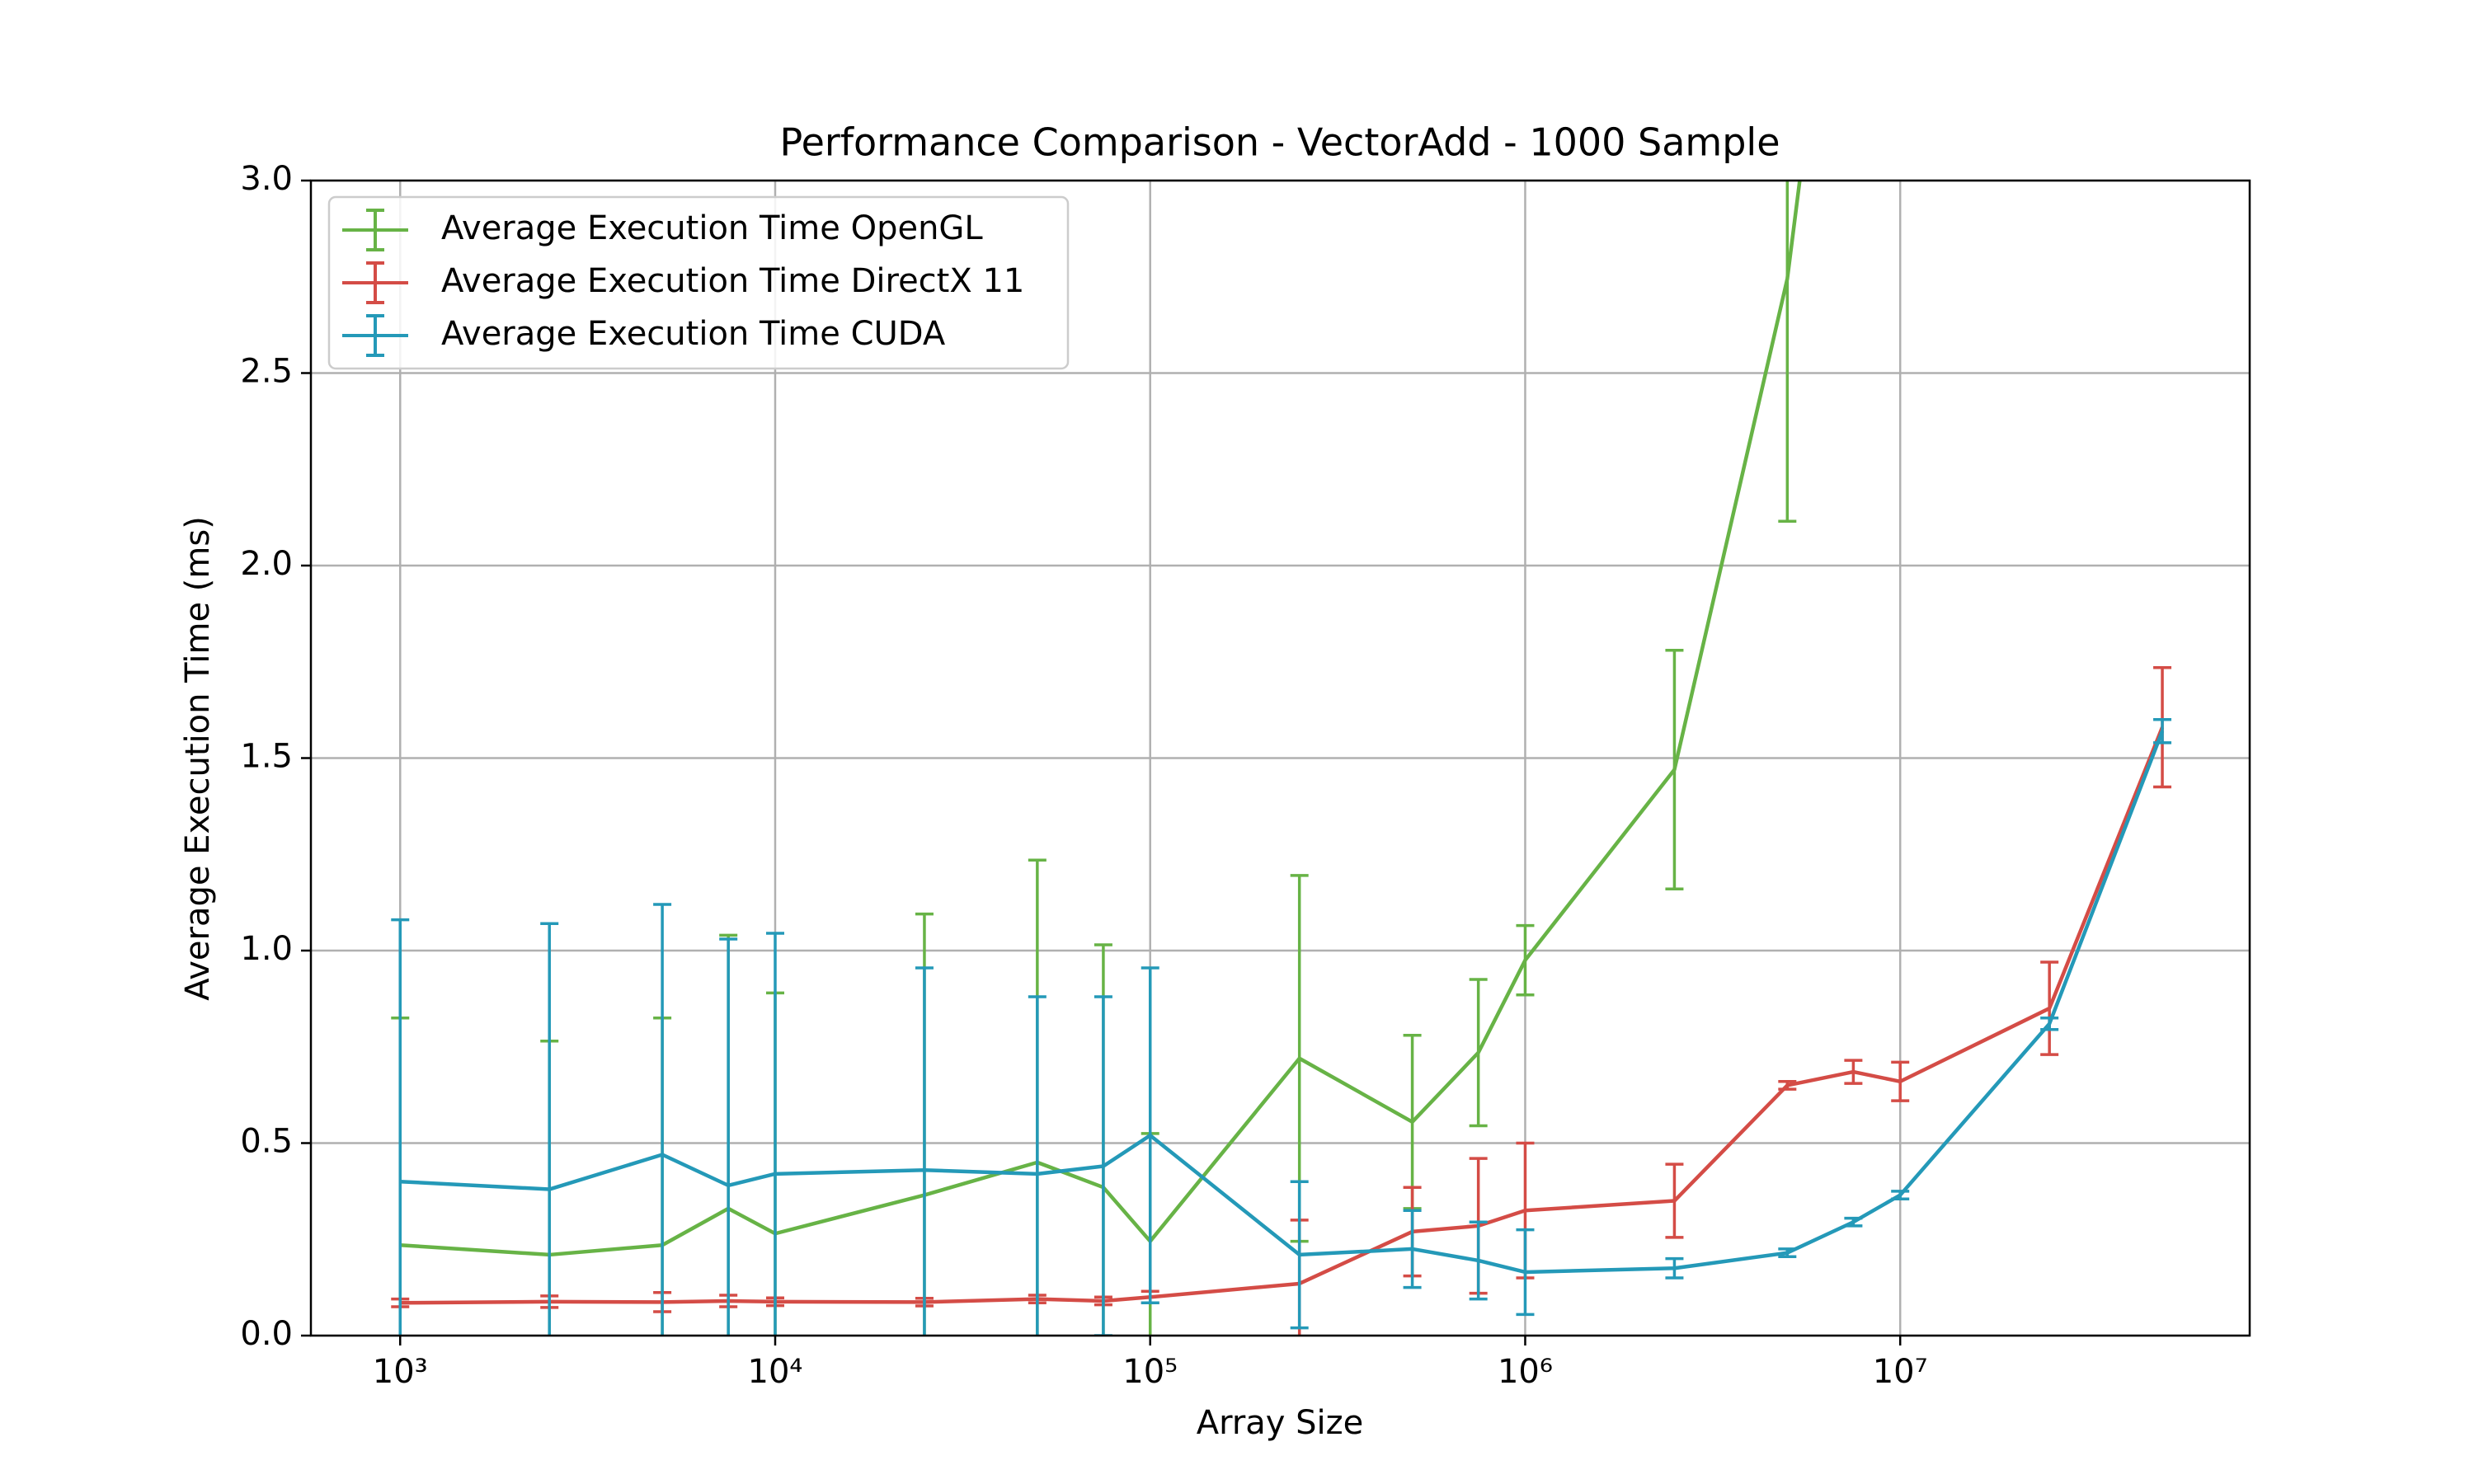  I want to click on x-tick-label: 10⁶, so click(1525, 1372).